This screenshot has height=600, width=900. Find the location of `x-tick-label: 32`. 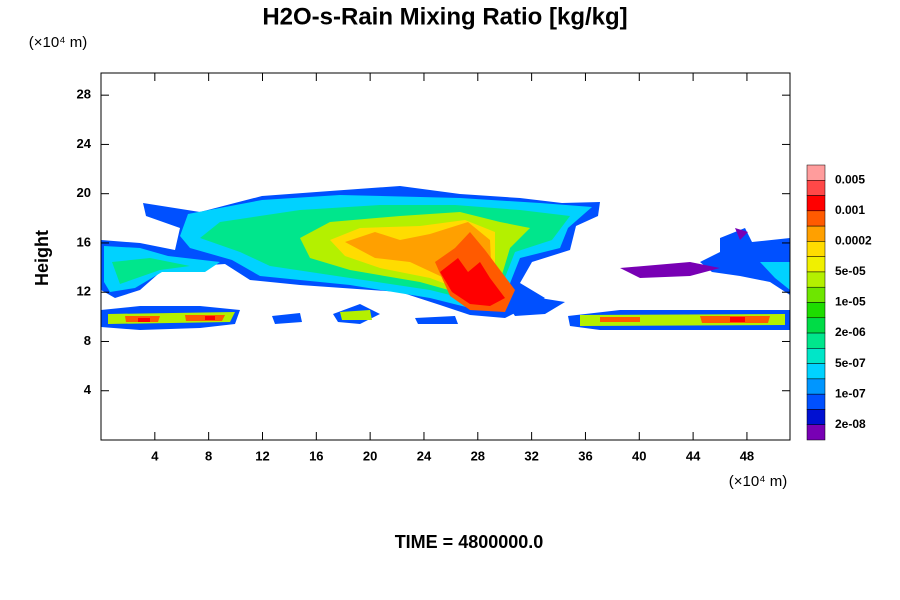

x-tick-label: 32 is located at coordinates (531, 455).